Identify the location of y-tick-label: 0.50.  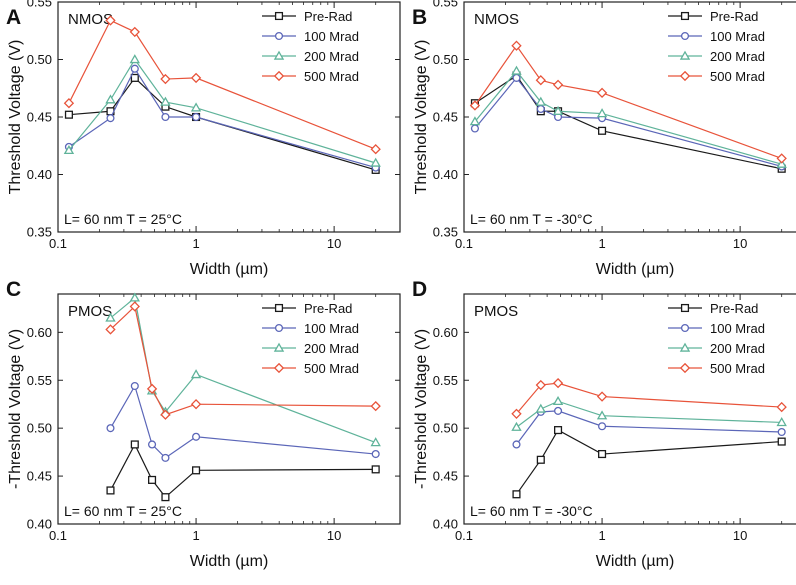
(39, 59).